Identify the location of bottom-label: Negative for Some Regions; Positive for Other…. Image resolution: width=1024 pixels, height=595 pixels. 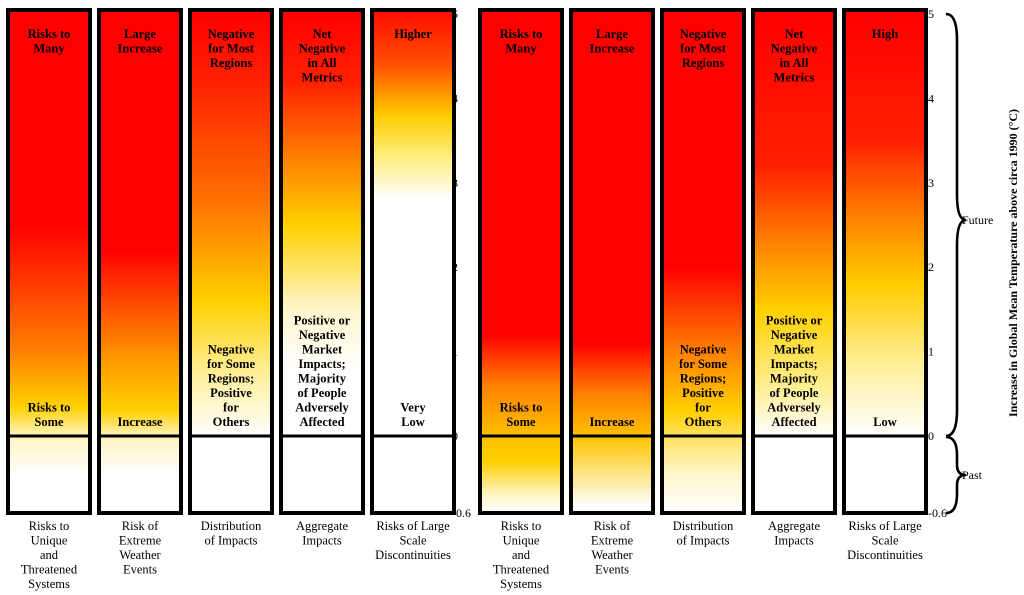
(703, 386).